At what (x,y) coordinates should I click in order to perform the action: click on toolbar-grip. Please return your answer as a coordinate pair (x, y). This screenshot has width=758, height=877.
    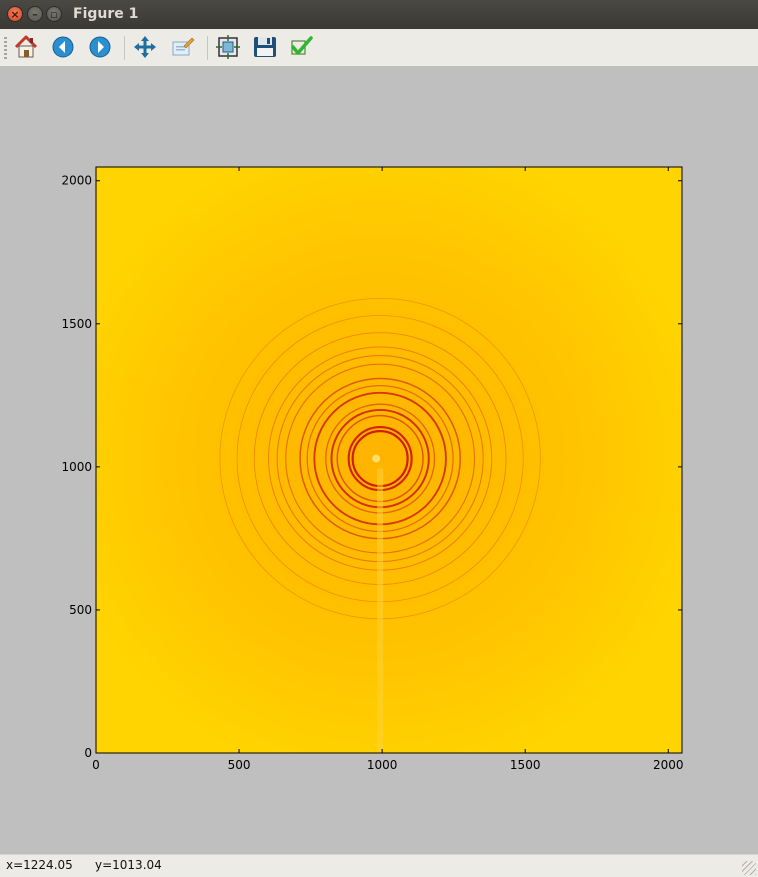
    Looking at the image, I should click on (5, 48).